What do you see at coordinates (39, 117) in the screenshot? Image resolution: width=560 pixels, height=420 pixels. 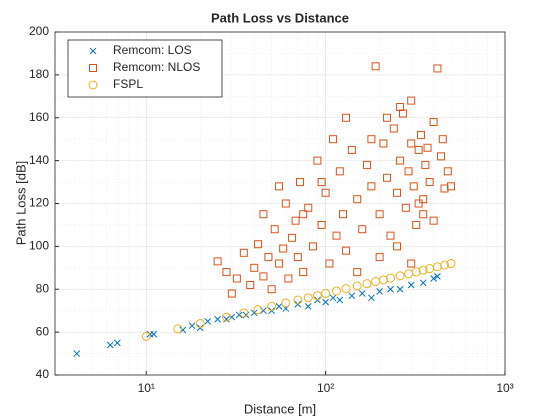 I see `y-tick-label: 160` at bounding box center [39, 117].